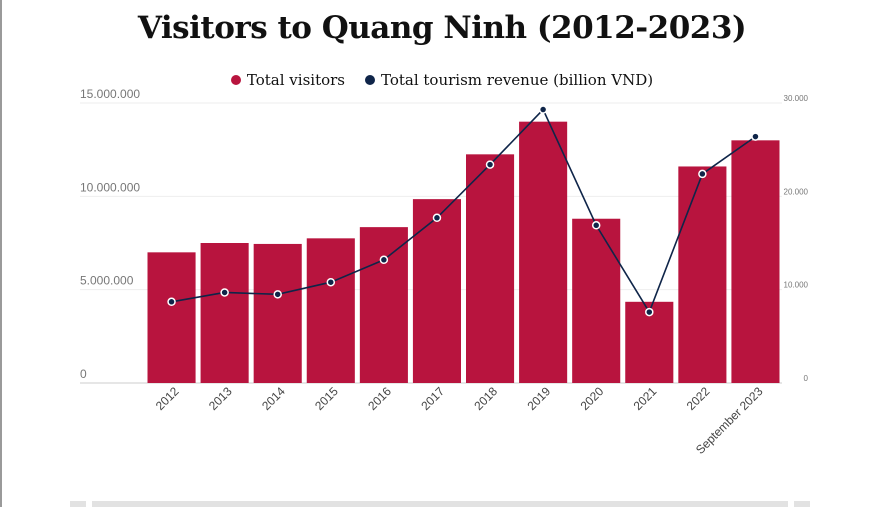  Describe the element at coordinates (1, 253) in the screenshot. I see `left-border` at that location.